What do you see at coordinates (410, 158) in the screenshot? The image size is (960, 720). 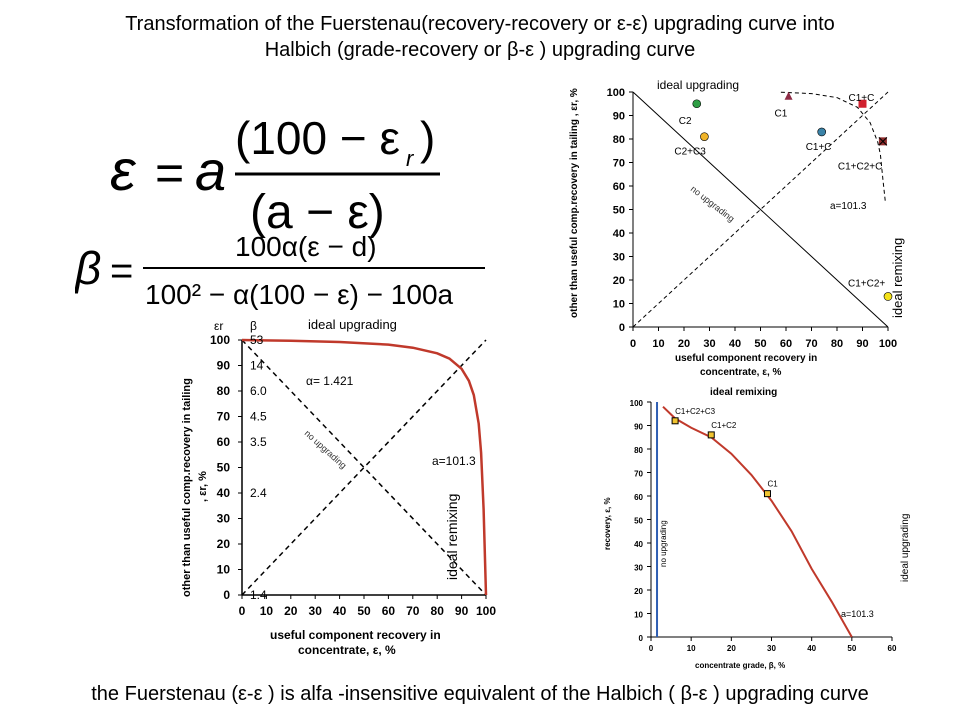 I see `formula1-numerator-sub: r` at bounding box center [410, 158].